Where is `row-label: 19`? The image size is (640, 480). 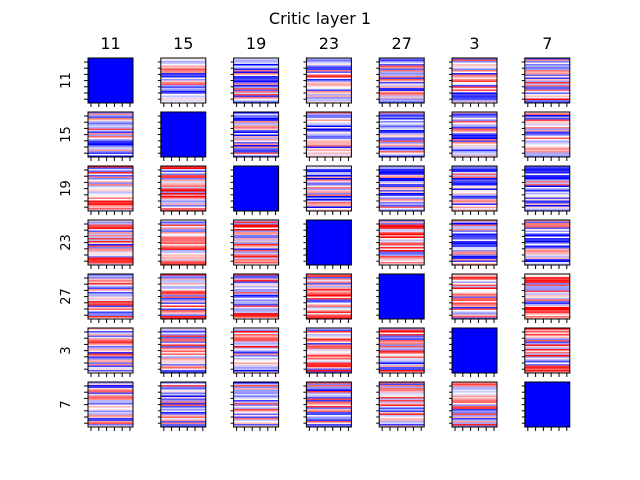 row-label: 19 is located at coordinates (66, 188).